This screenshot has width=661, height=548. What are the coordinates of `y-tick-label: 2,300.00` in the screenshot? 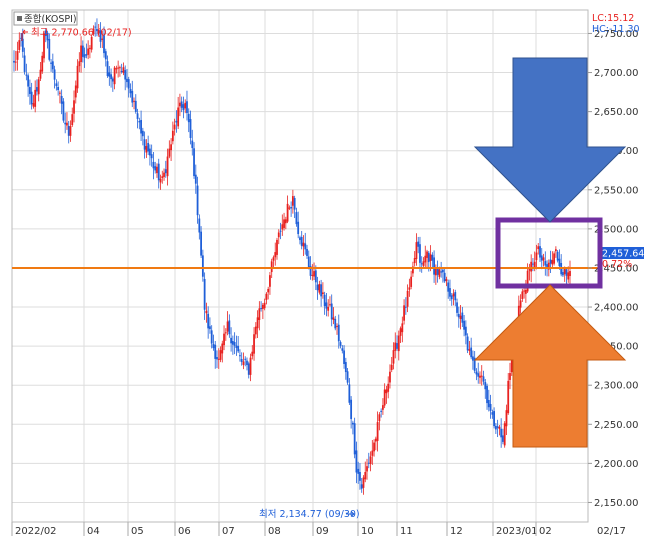 It's located at (616, 386).